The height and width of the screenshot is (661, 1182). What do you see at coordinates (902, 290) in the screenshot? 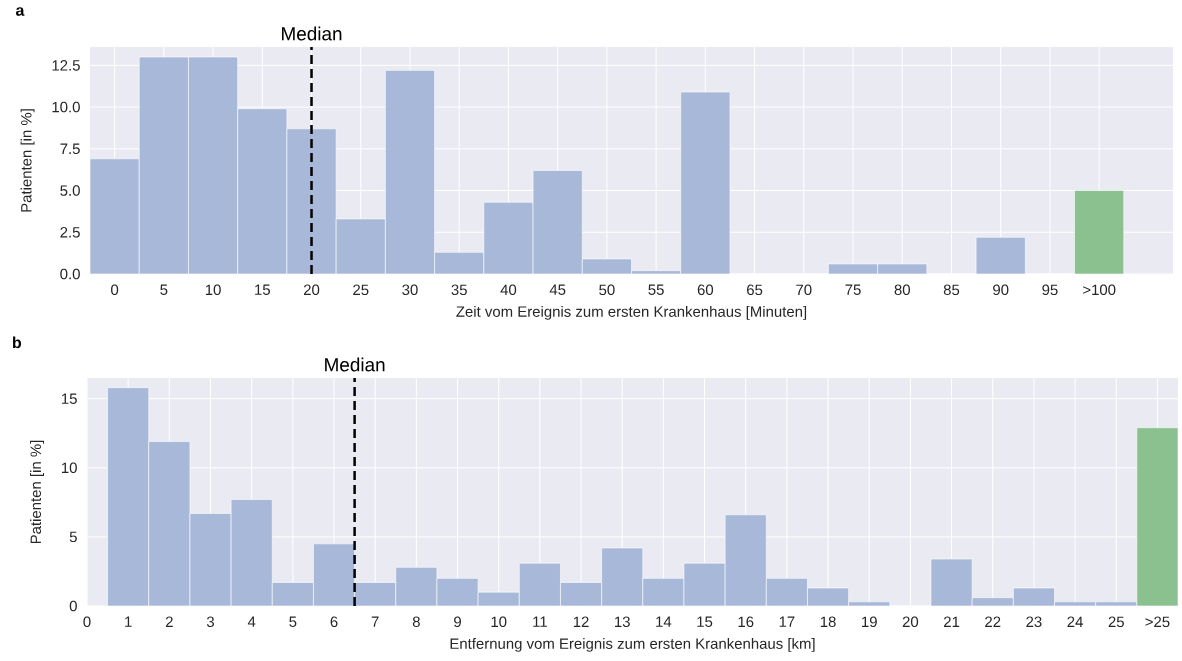
I see `x-tick-label: 80` at bounding box center [902, 290].